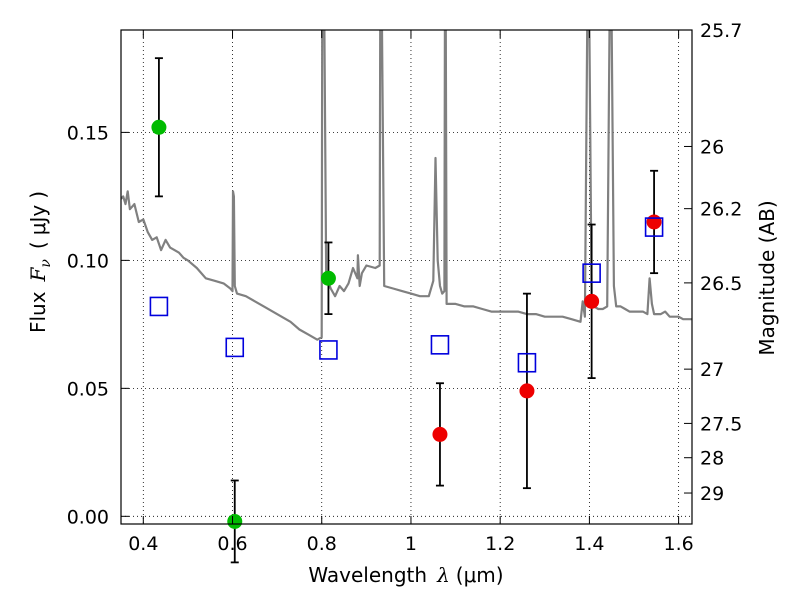 The width and height of the screenshot is (800, 600). What do you see at coordinates (767, 277) in the screenshot?
I see `right-axis-label: Magnitude (AB)` at bounding box center [767, 277].